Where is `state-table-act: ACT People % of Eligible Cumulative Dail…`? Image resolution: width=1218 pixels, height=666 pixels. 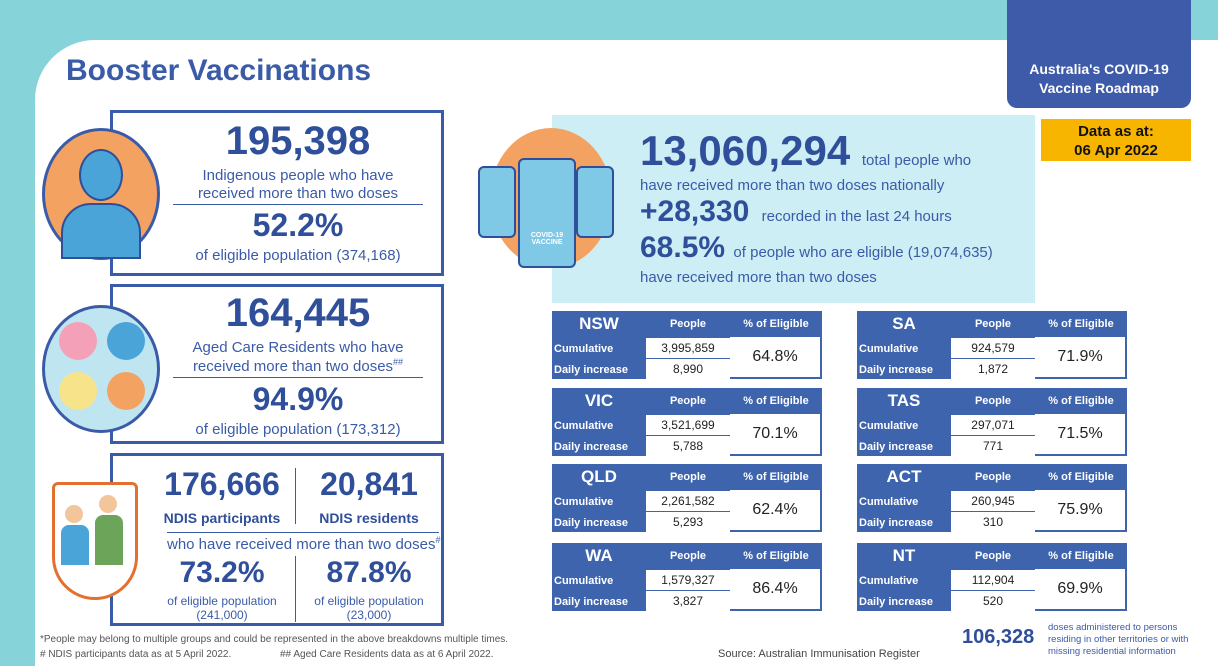 state-table-act: ACT People % of Eligible Cumulative Dail… is located at coordinates (992, 498).